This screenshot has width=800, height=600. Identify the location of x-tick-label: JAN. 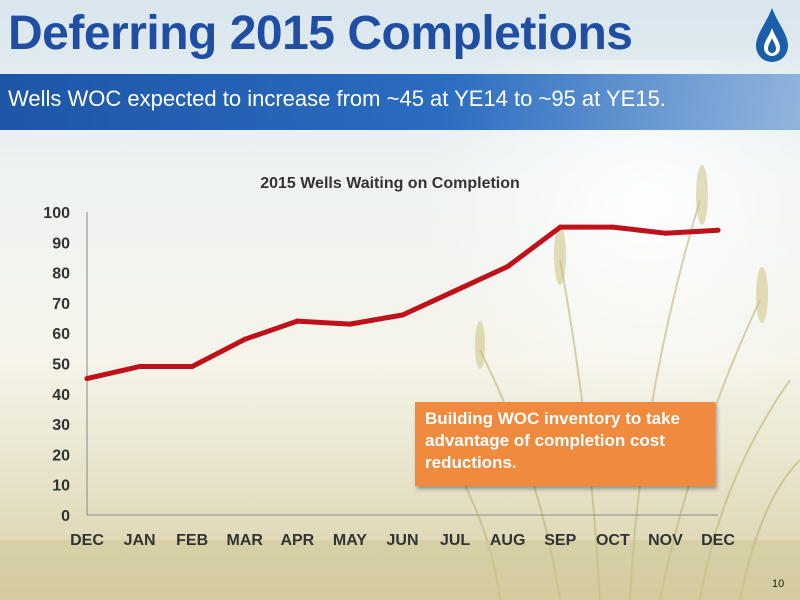
(140, 540).